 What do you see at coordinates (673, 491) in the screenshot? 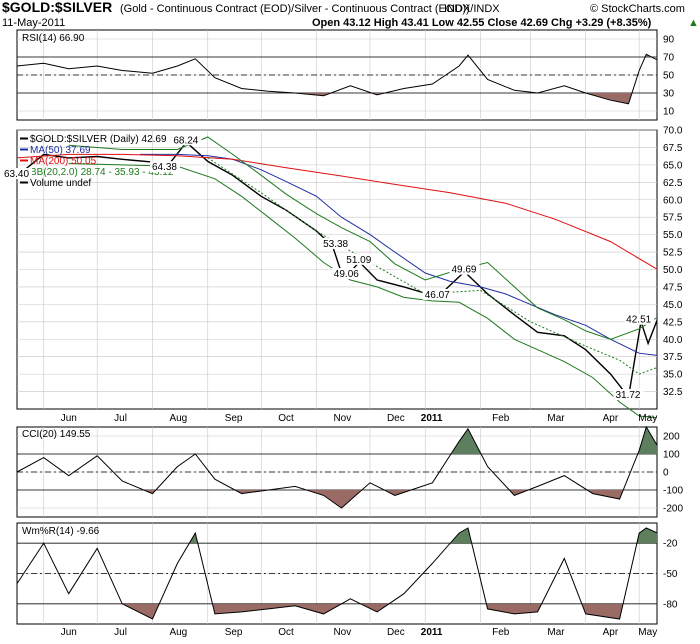
I see `y-tick-label: -100` at bounding box center [673, 491].